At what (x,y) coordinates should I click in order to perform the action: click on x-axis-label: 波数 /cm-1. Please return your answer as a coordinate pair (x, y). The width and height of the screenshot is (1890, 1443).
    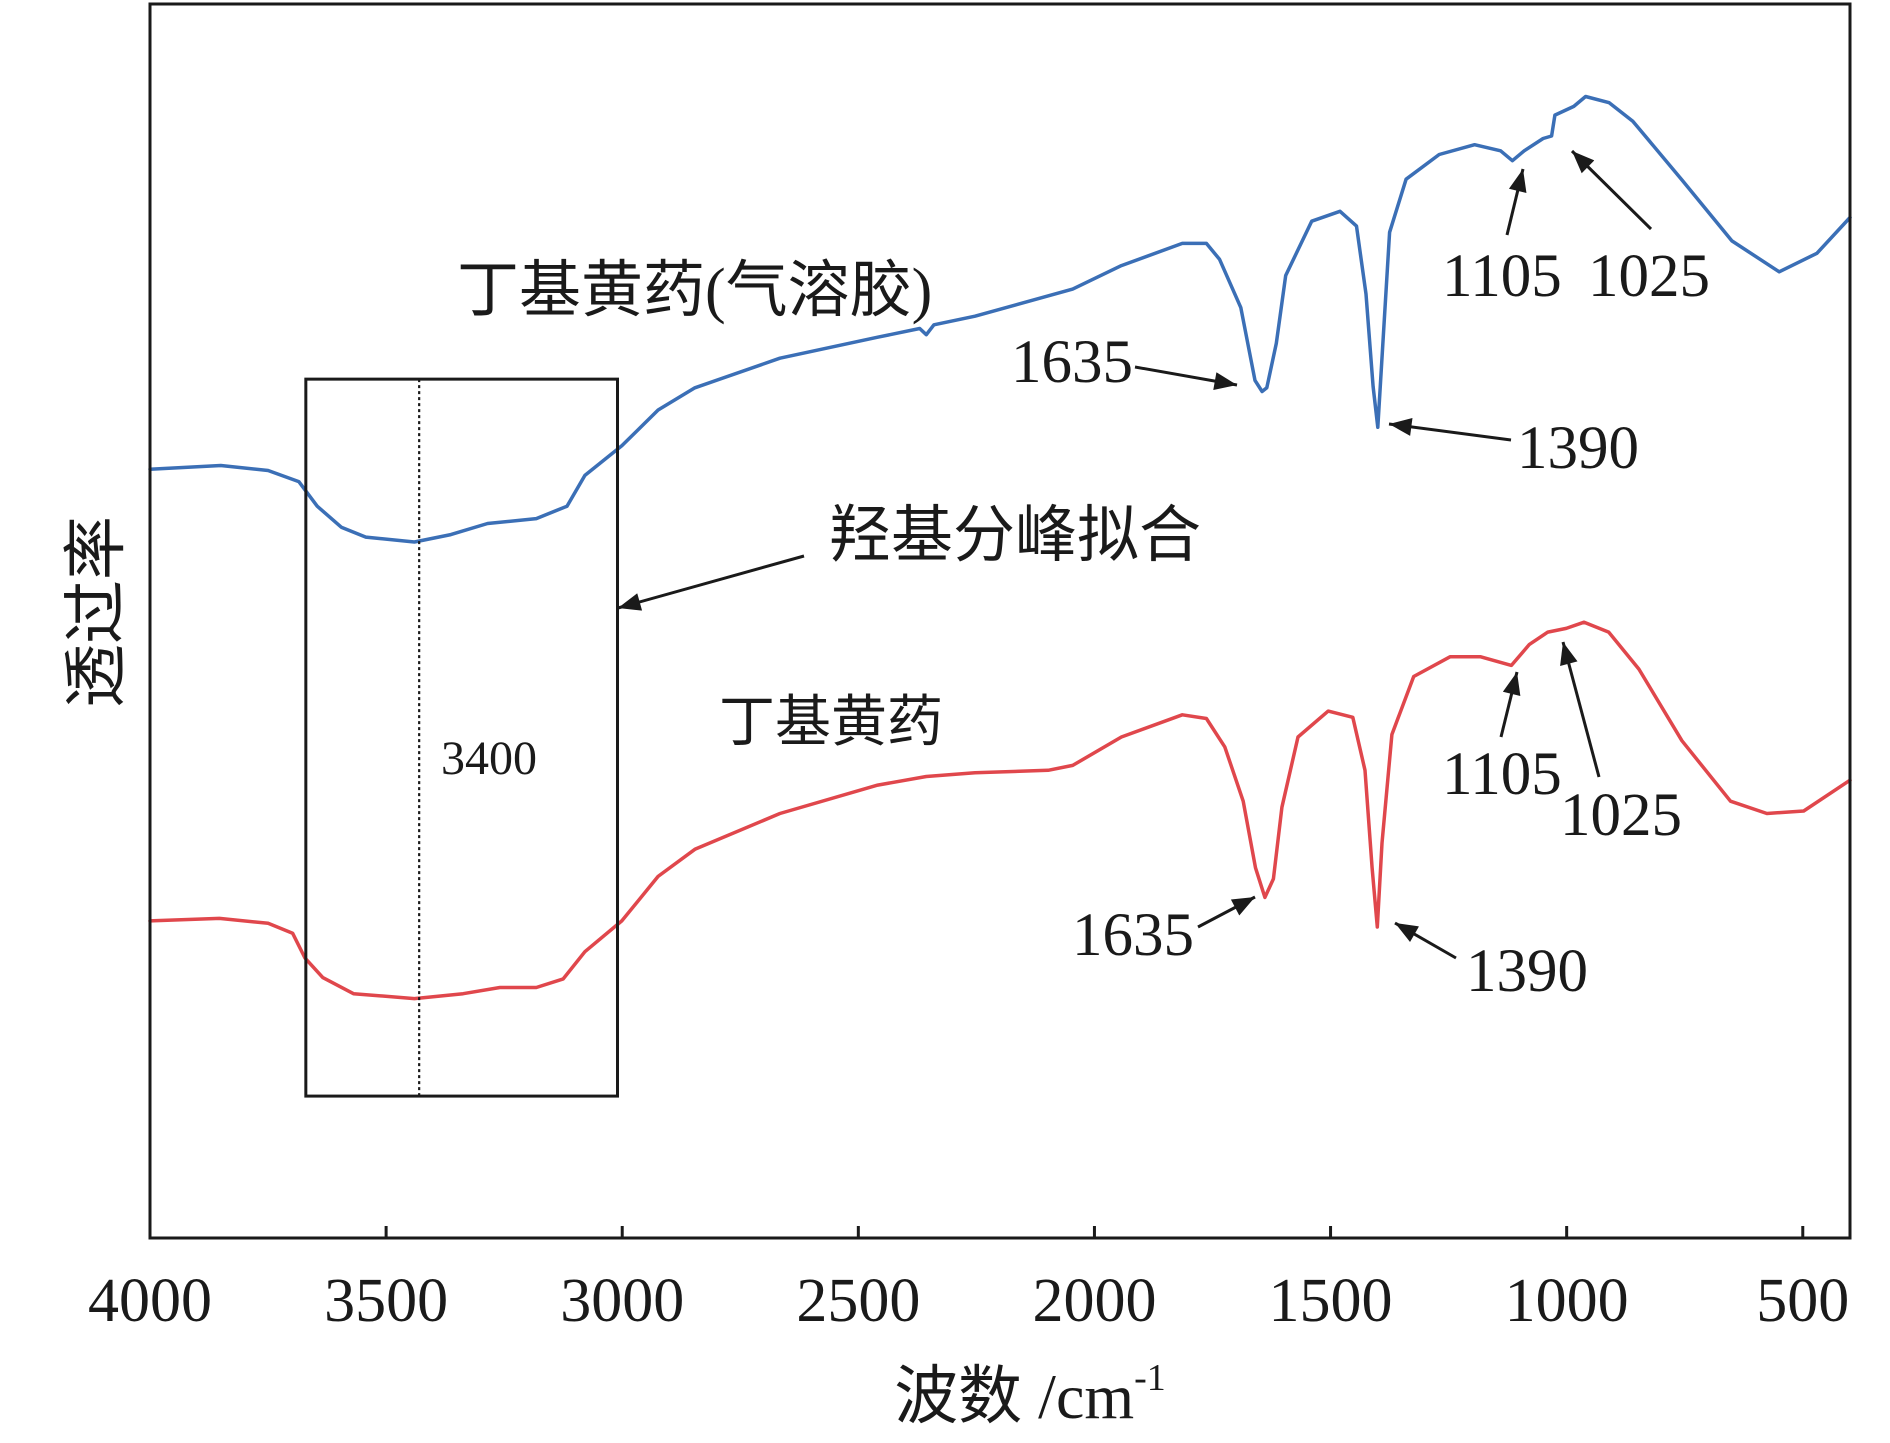
    Looking at the image, I should click on (1030, 1394).